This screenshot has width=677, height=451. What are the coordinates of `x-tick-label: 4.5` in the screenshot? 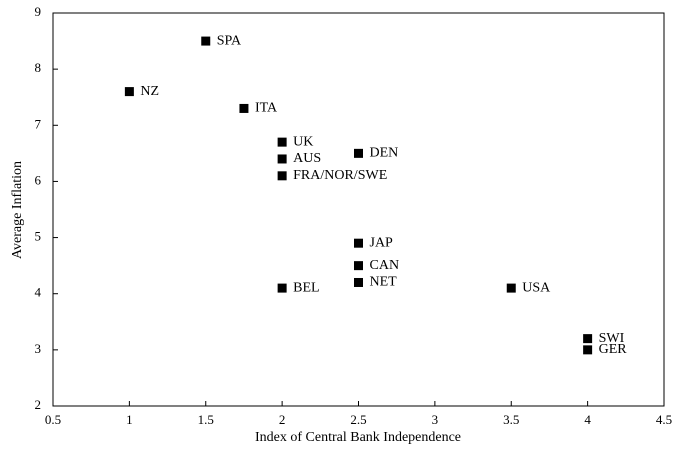 It's located at (664, 419).